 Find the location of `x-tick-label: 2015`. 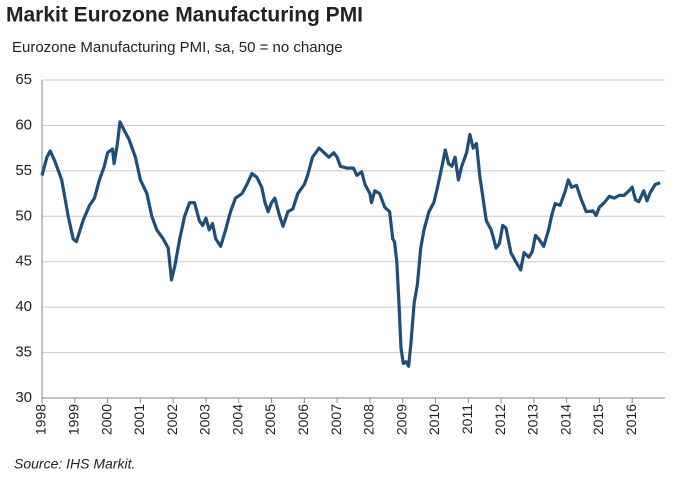

x-tick-label: 2015 is located at coordinates (598, 419).